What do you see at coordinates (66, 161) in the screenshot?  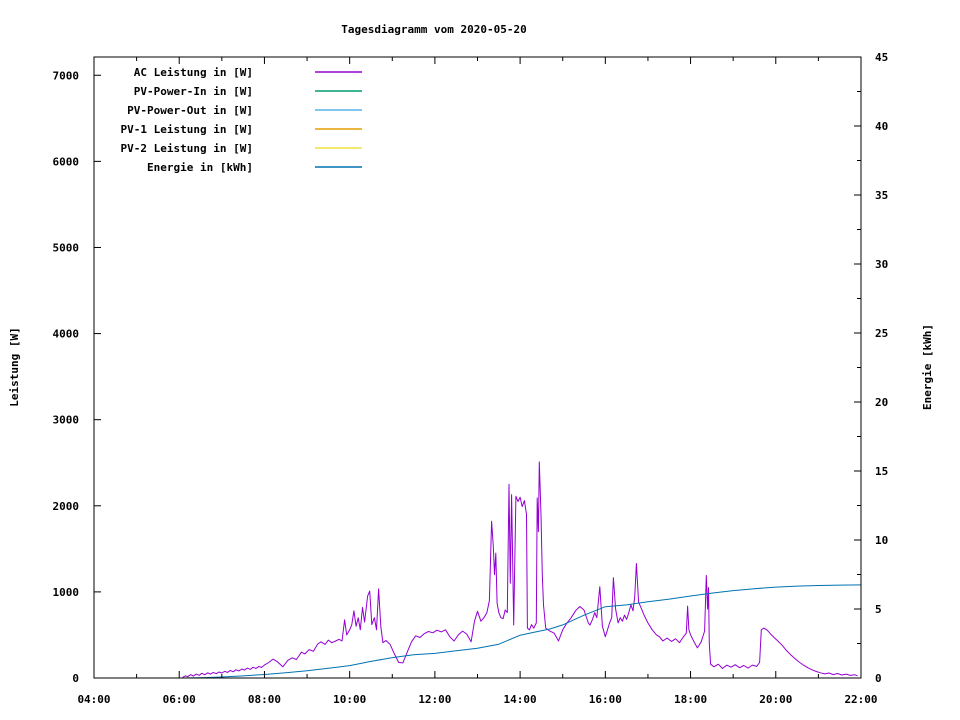 I see `y-tick-label: 6000` at bounding box center [66, 161].